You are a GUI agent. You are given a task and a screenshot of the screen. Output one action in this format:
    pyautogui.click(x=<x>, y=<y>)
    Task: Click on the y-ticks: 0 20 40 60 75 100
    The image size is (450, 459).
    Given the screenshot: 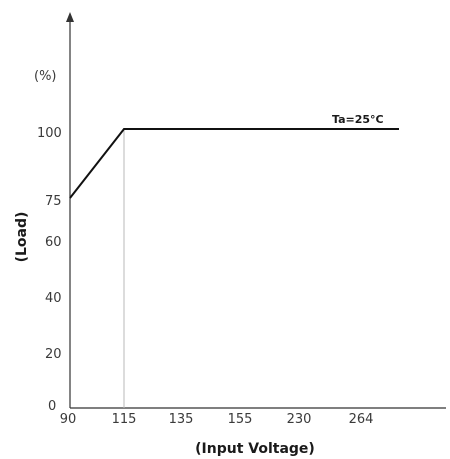 What is the action you would take?
    pyautogui.click(x=49, y=270)
    